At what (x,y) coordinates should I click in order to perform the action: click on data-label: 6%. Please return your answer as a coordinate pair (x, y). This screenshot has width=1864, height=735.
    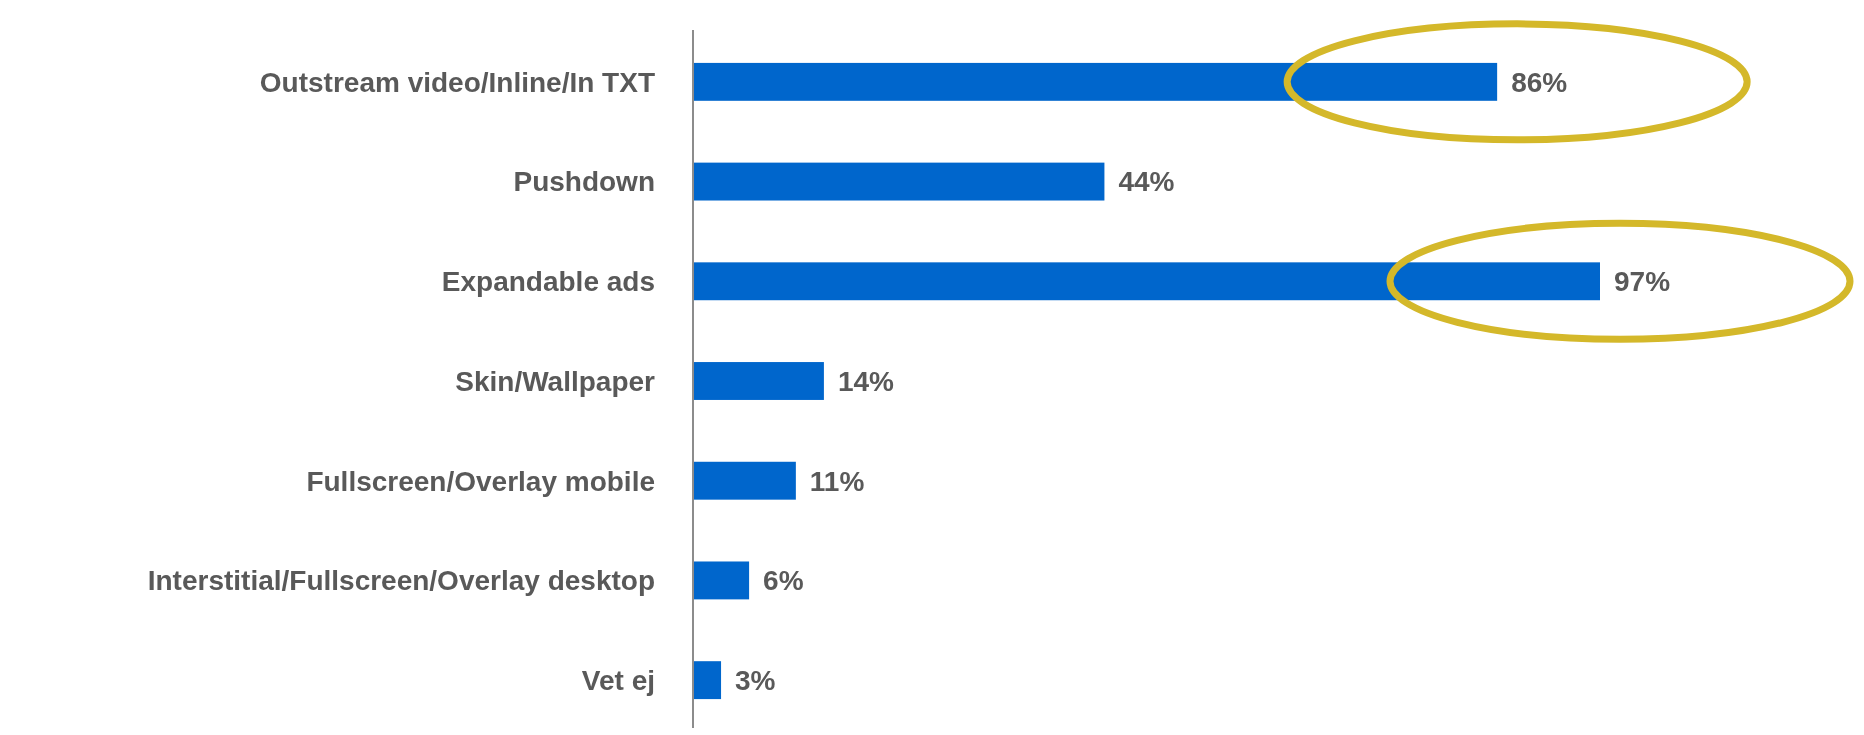
    Looking at the image, I should click on (783, 581).